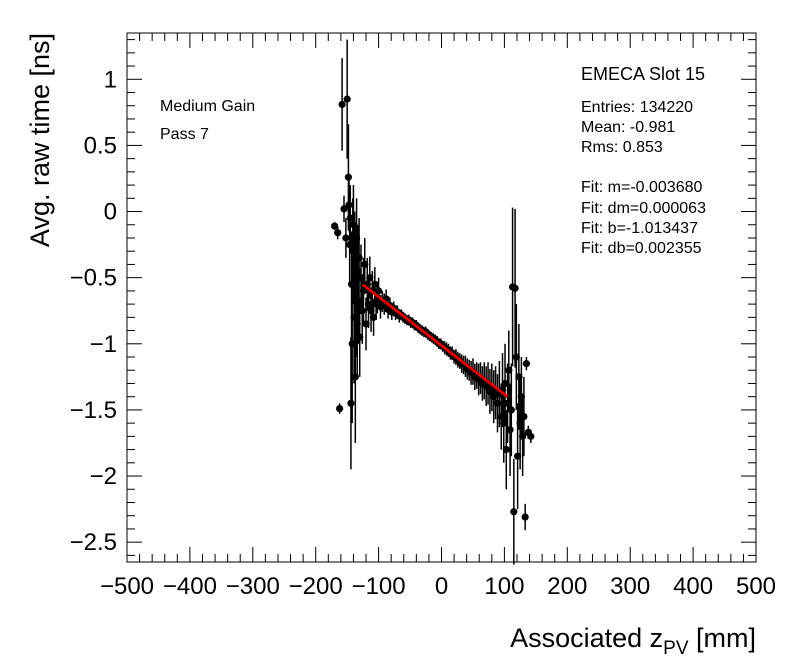 This screenshot has height=672, width=796. What do you see at coordinates (253, 586) in the screenshot?
I see `x-tick-label: −300` at bounding box center [253, 586].